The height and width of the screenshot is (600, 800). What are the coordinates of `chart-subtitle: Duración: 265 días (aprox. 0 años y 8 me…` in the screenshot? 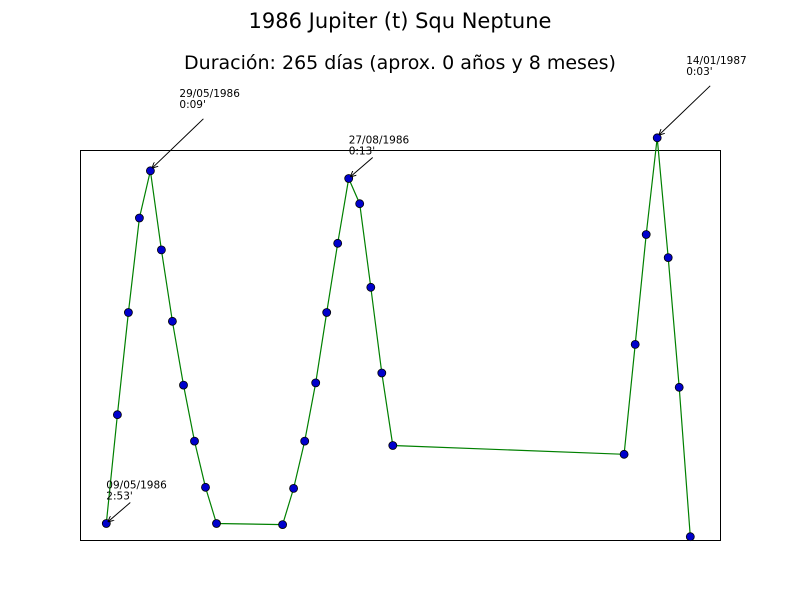 It's located at (400, 63).